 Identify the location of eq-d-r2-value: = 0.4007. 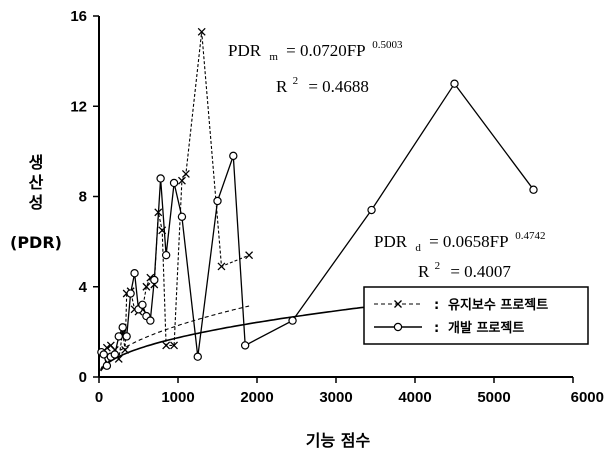
(480, 271).